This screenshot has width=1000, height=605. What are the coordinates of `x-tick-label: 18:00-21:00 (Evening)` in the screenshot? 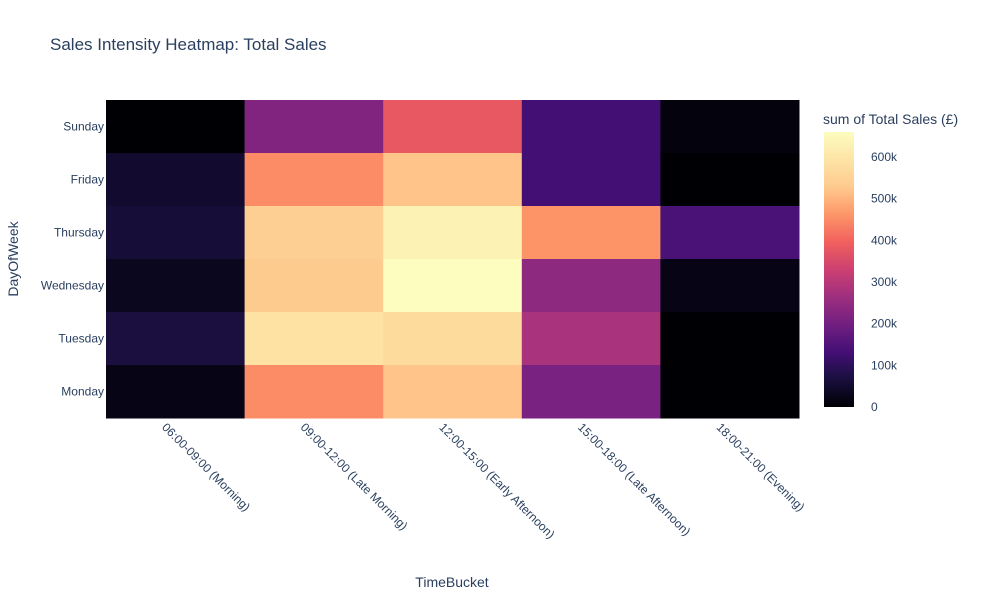 It's located at (761, 467).